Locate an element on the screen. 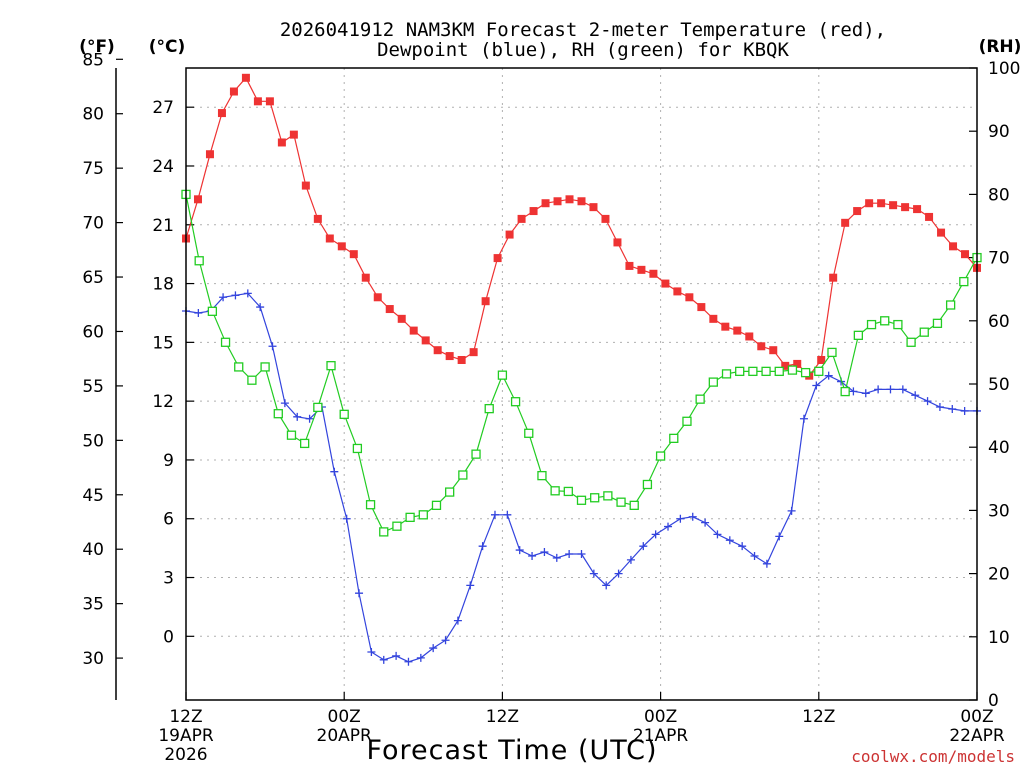 The height and width of the screenshot is (768, 1024). fahrenheit-tick-label: 65 is located at coordinates (93, 278).